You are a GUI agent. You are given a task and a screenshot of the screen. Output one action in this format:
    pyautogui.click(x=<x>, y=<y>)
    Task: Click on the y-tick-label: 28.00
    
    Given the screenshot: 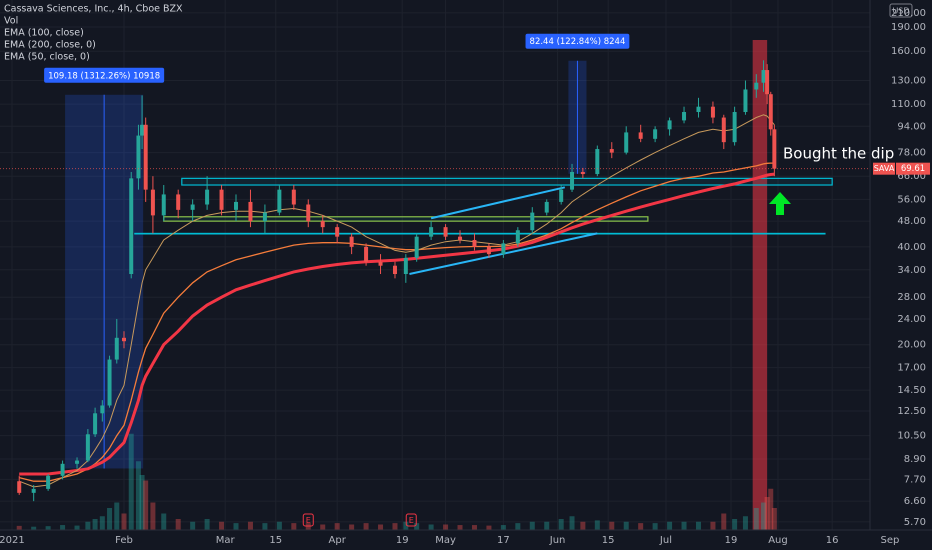 What is the action you would take?
    pyautogui.click(x=911, y=297)
    